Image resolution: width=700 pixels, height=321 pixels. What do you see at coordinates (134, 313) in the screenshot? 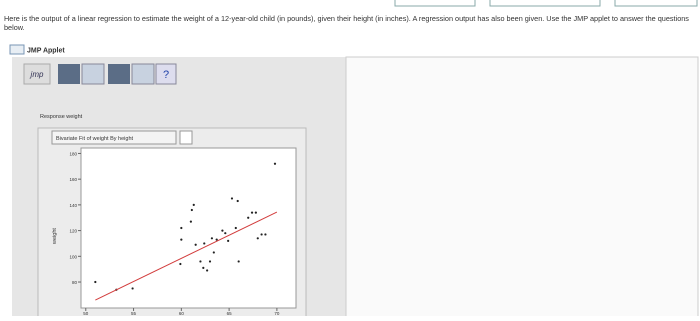
I see `x-tick-label: 55` at bounding box center [134, 313].